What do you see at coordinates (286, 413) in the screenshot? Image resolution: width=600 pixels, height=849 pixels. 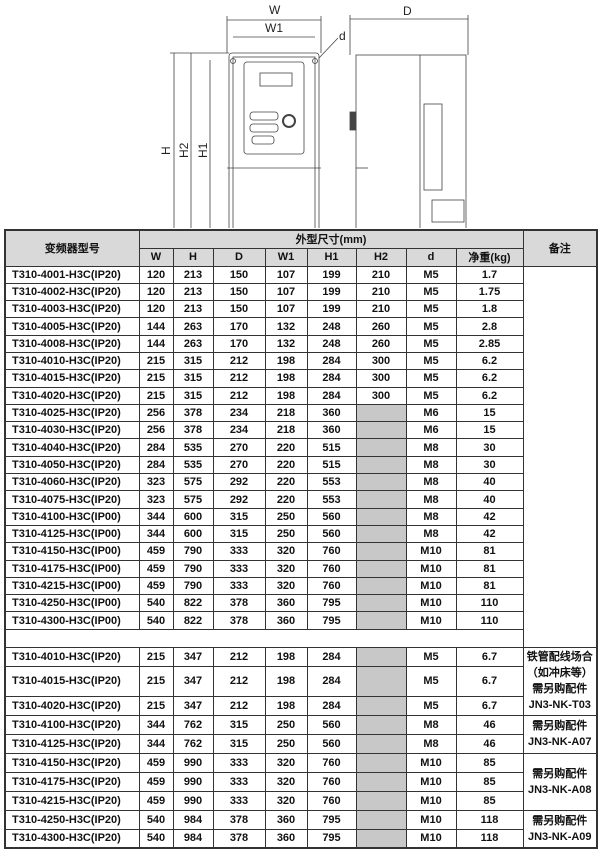 I see `value-cell: 218` at bounding box center [286, 413].